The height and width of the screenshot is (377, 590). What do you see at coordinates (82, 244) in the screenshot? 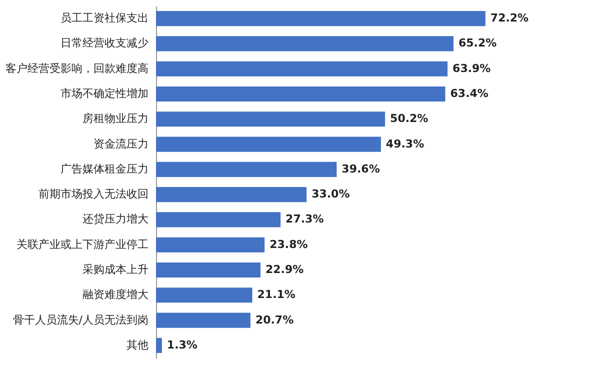
I see `y-tick-label: 关联产业或上下游产业停工` at bounding box center [82, 244].